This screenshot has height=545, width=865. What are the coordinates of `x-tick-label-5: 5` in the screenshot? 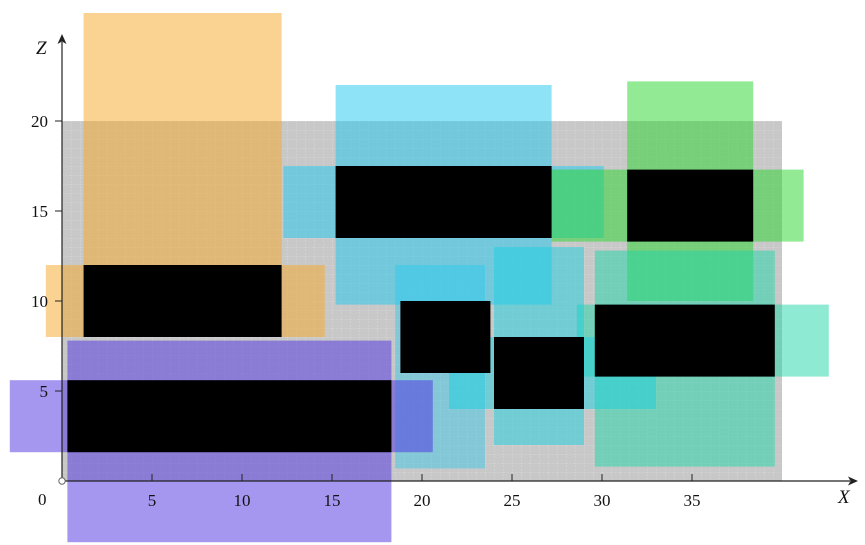 It's located at (152, 500).